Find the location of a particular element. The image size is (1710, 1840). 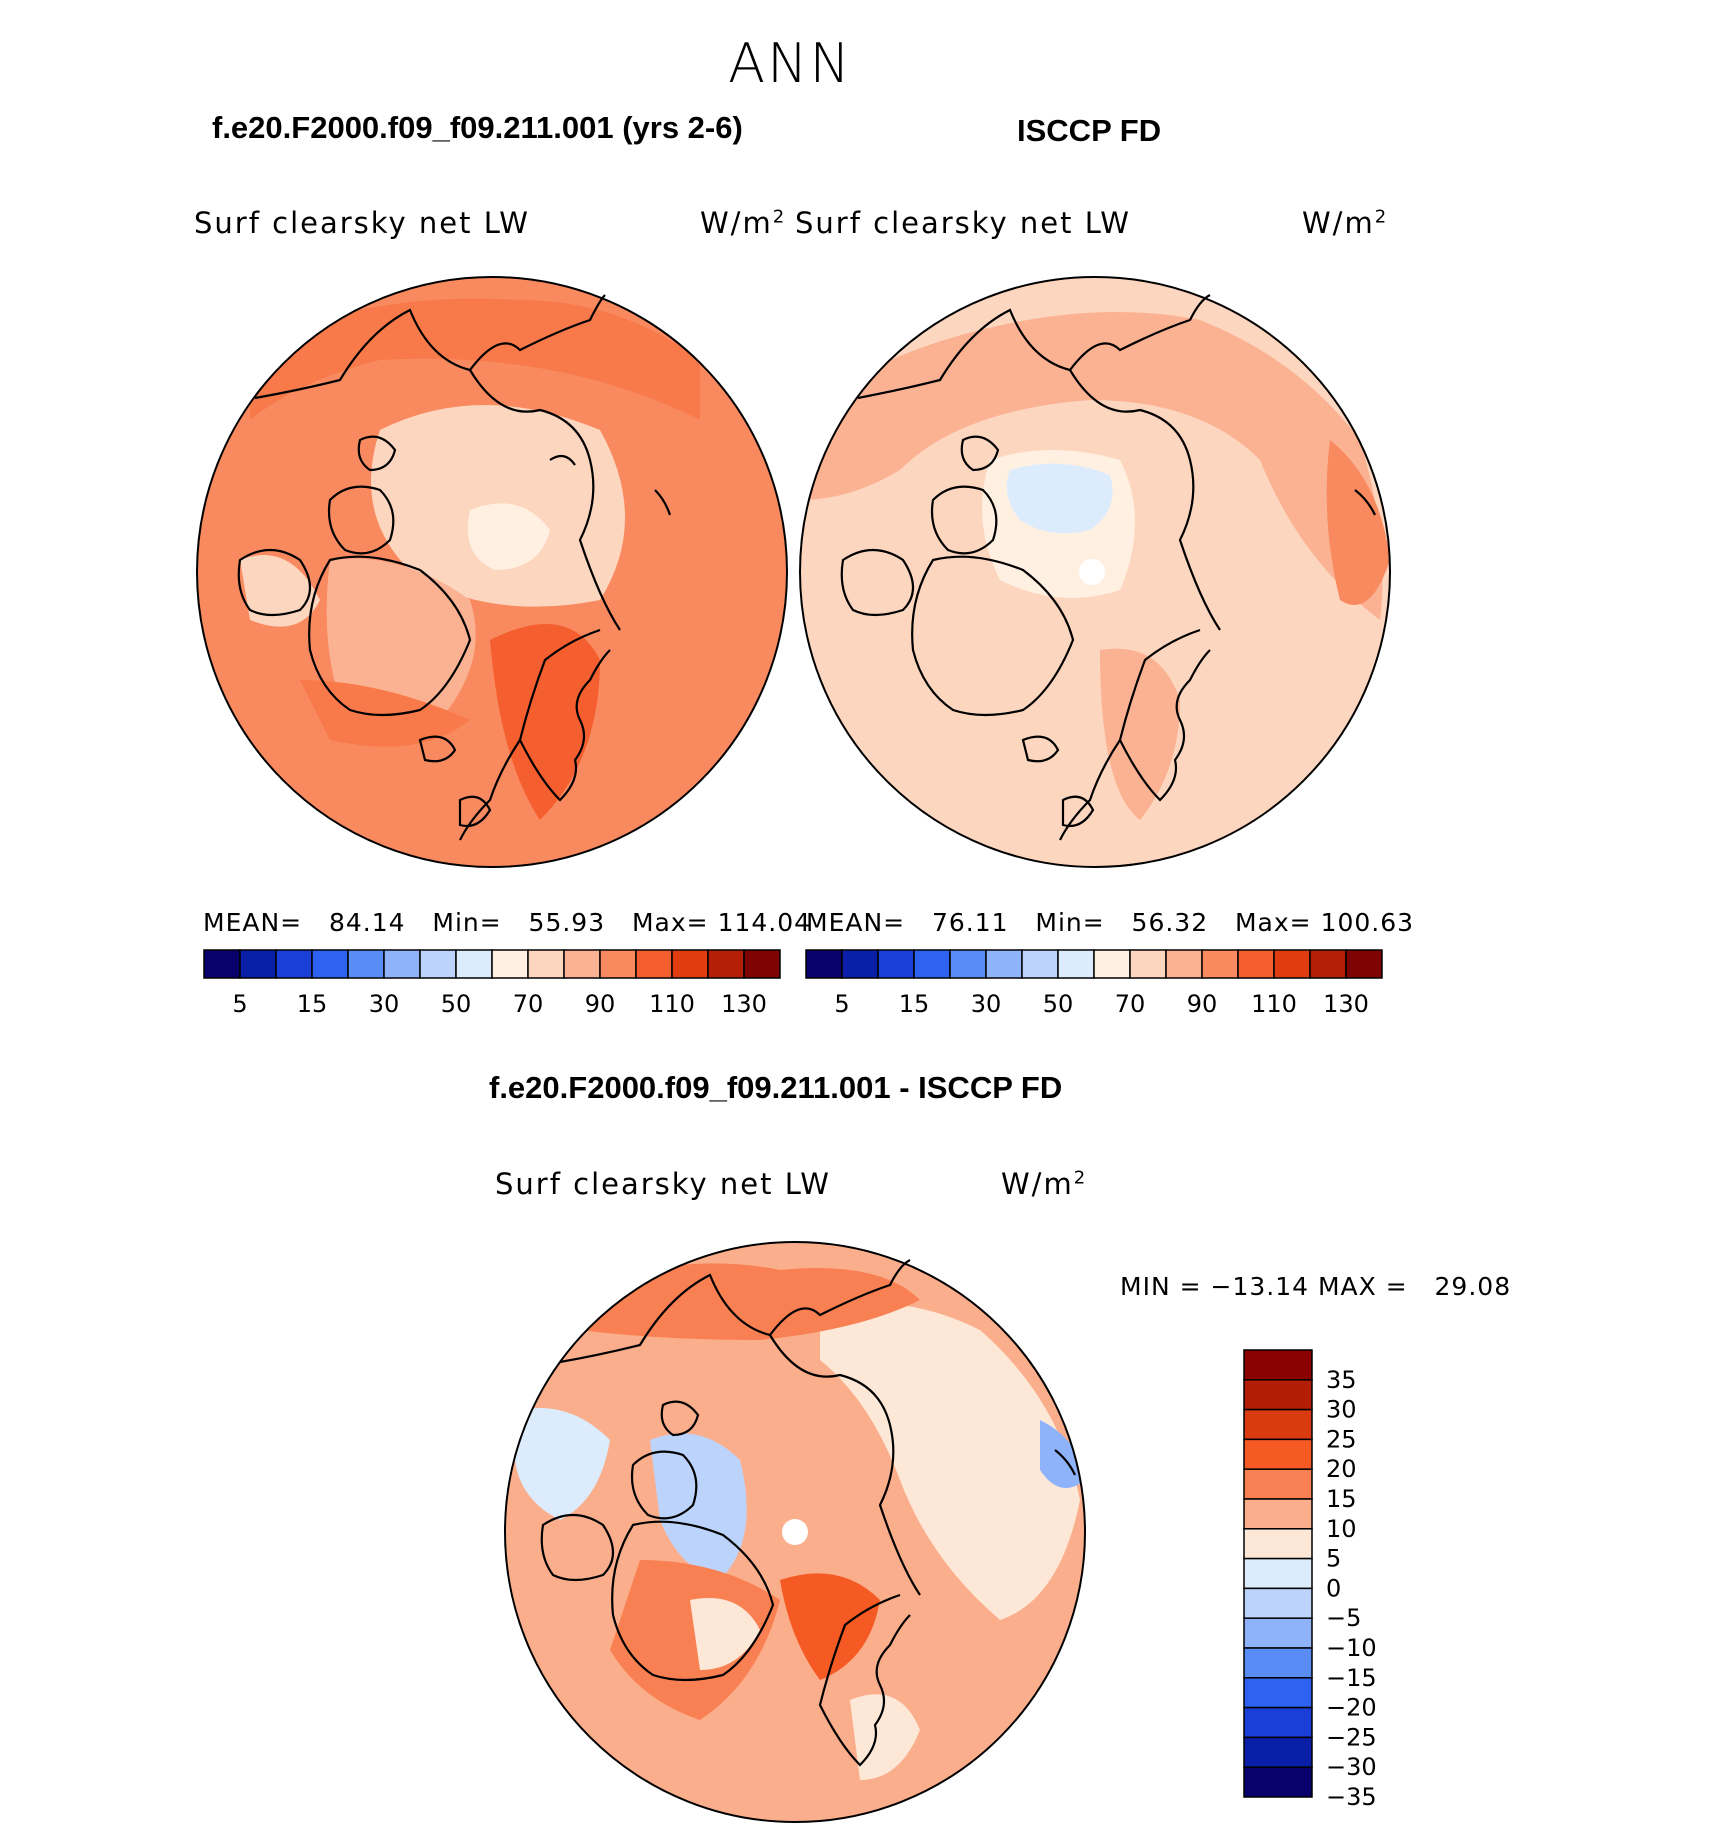

obs-panel-units: W/m2 is located at coordinates (1345, 223).